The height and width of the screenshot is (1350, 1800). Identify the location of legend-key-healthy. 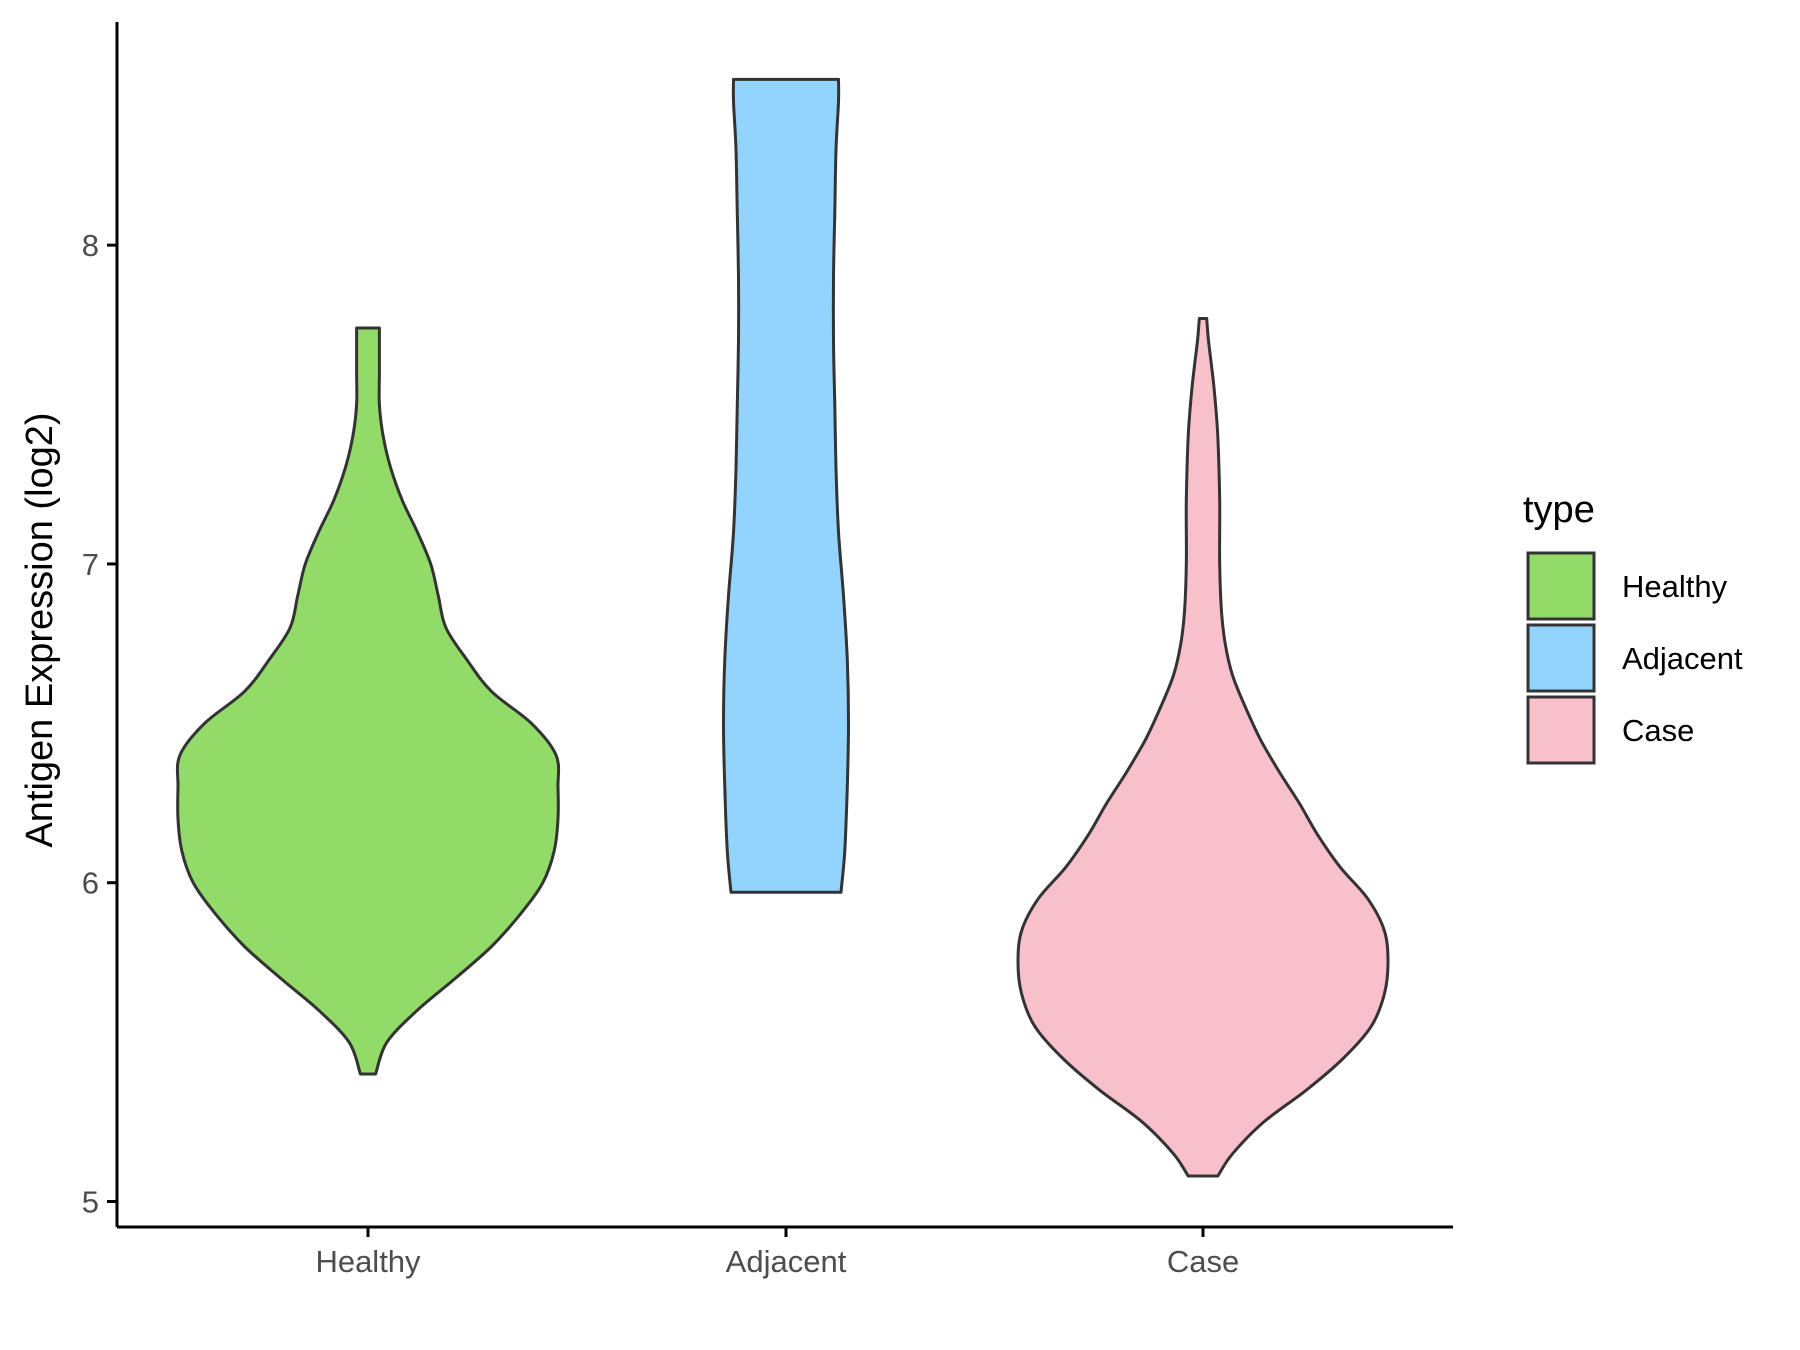
(1561, 586).